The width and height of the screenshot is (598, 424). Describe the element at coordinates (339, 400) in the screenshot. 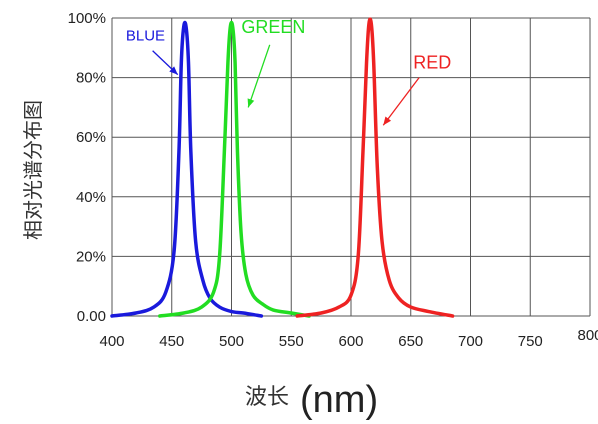

I see `x-axis-unit: (nm)` at that location.